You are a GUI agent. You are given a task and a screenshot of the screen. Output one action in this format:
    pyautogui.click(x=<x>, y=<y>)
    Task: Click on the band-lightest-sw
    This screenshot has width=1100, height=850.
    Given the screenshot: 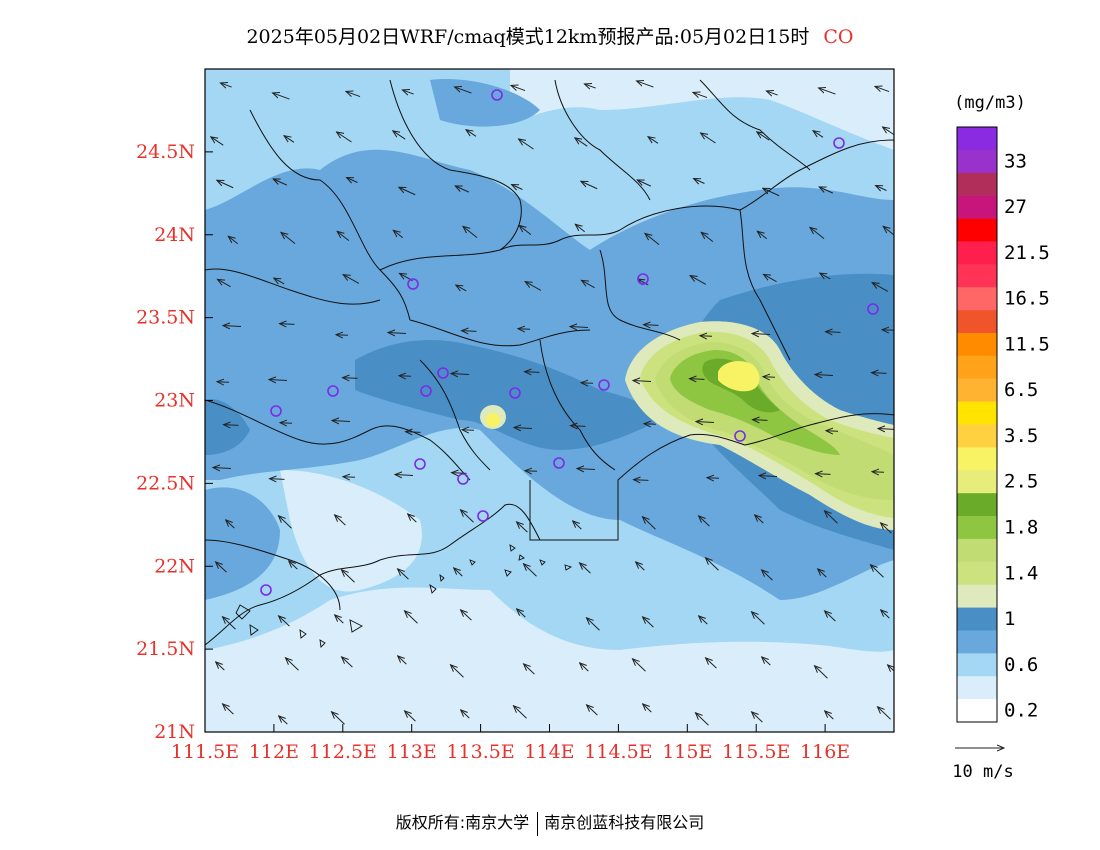 What is the action you would take?
    pyautogui.click(x=351, y=531)
    